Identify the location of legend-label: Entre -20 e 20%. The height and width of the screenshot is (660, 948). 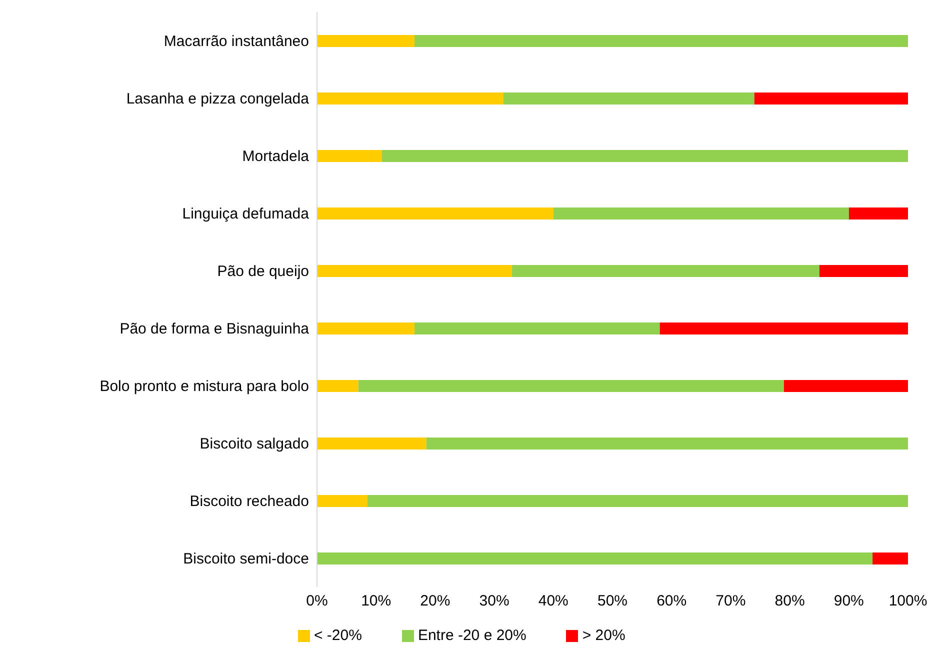
(472, 635).